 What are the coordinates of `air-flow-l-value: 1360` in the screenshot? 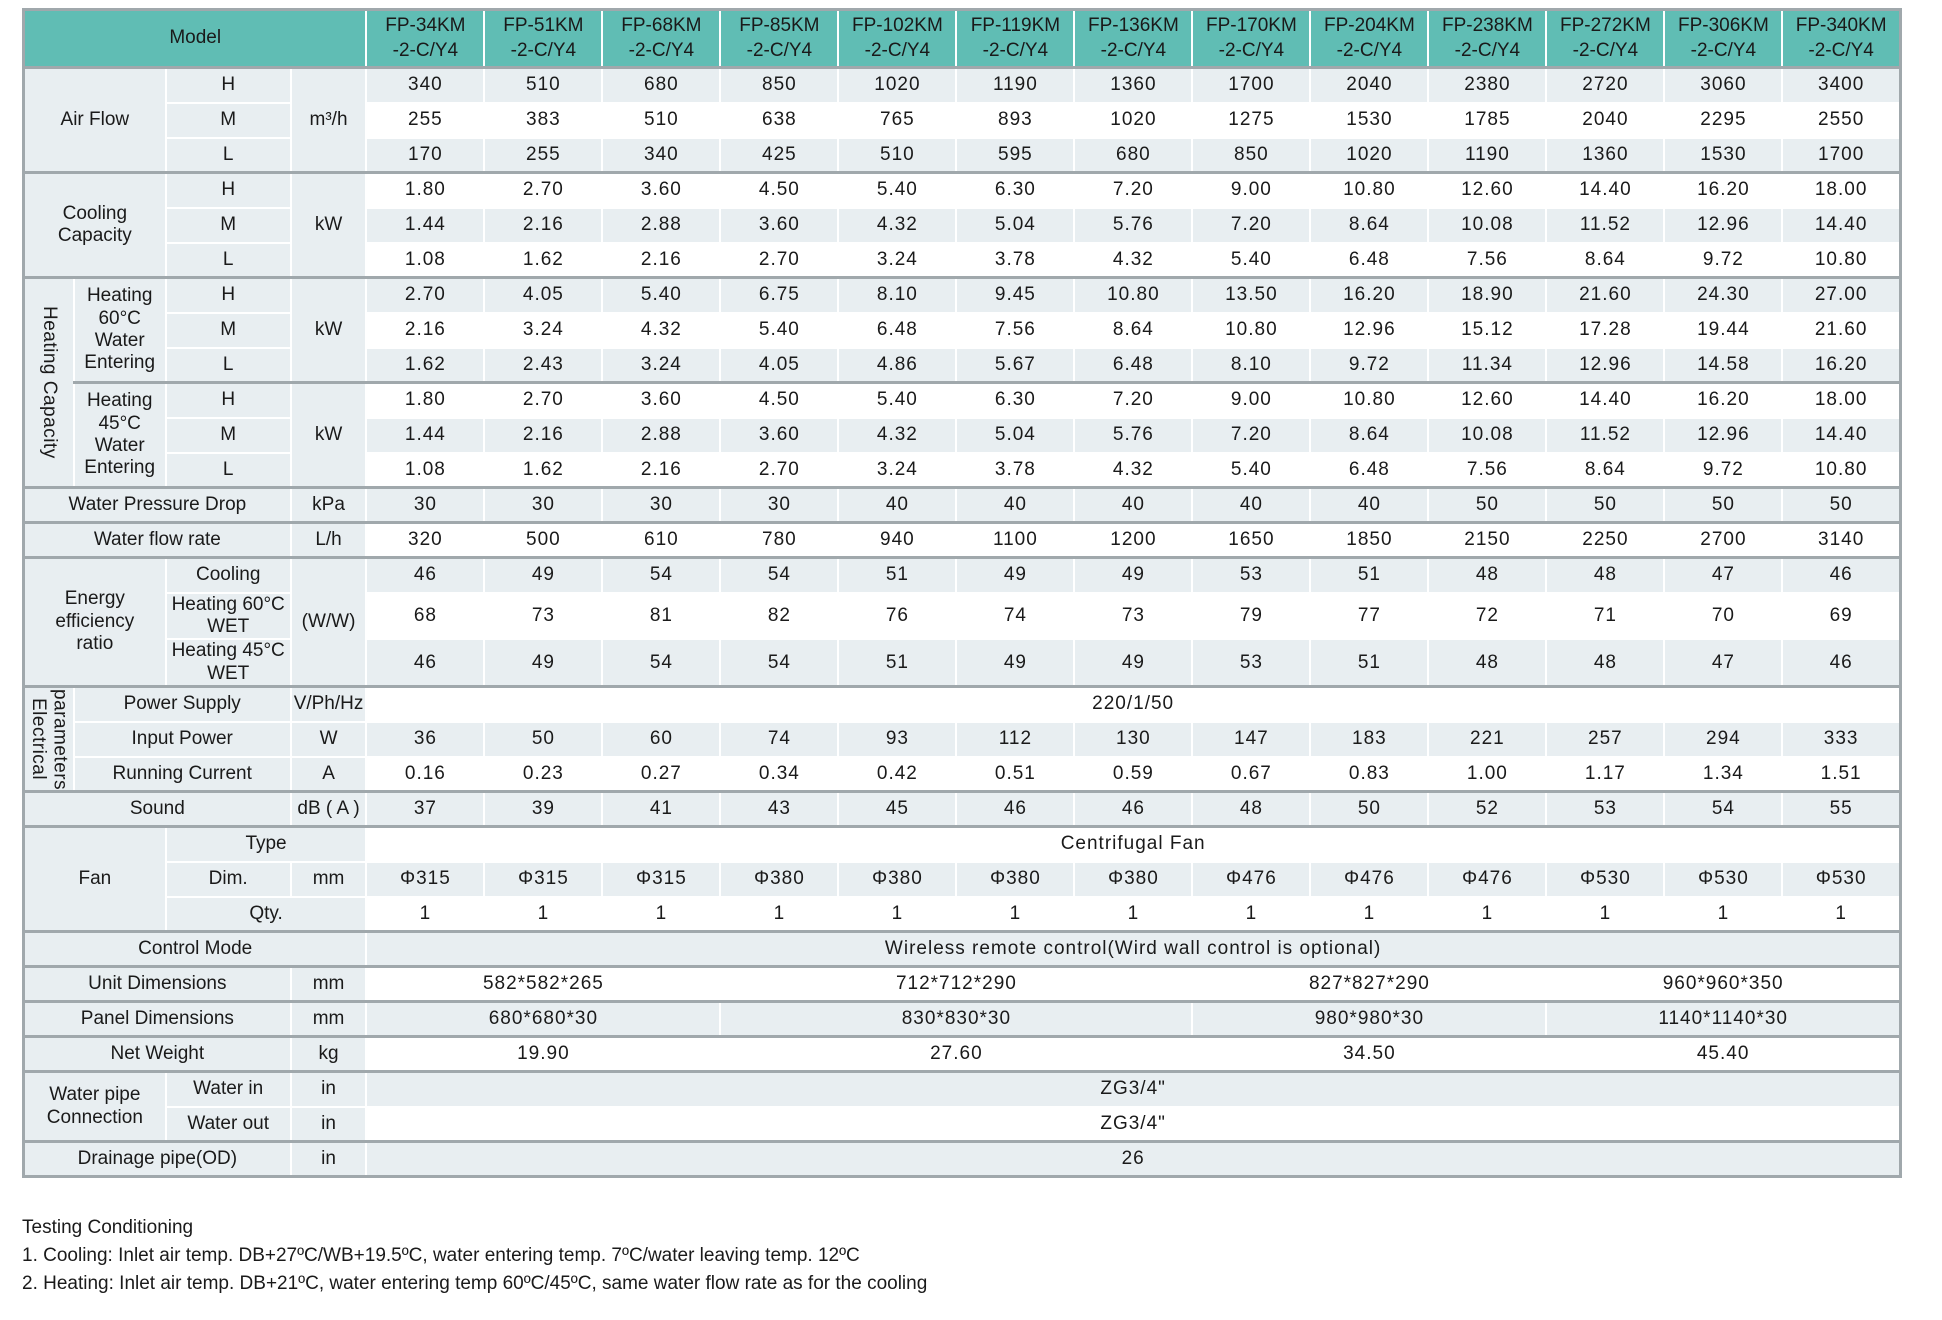 It's located at (1605, 155).